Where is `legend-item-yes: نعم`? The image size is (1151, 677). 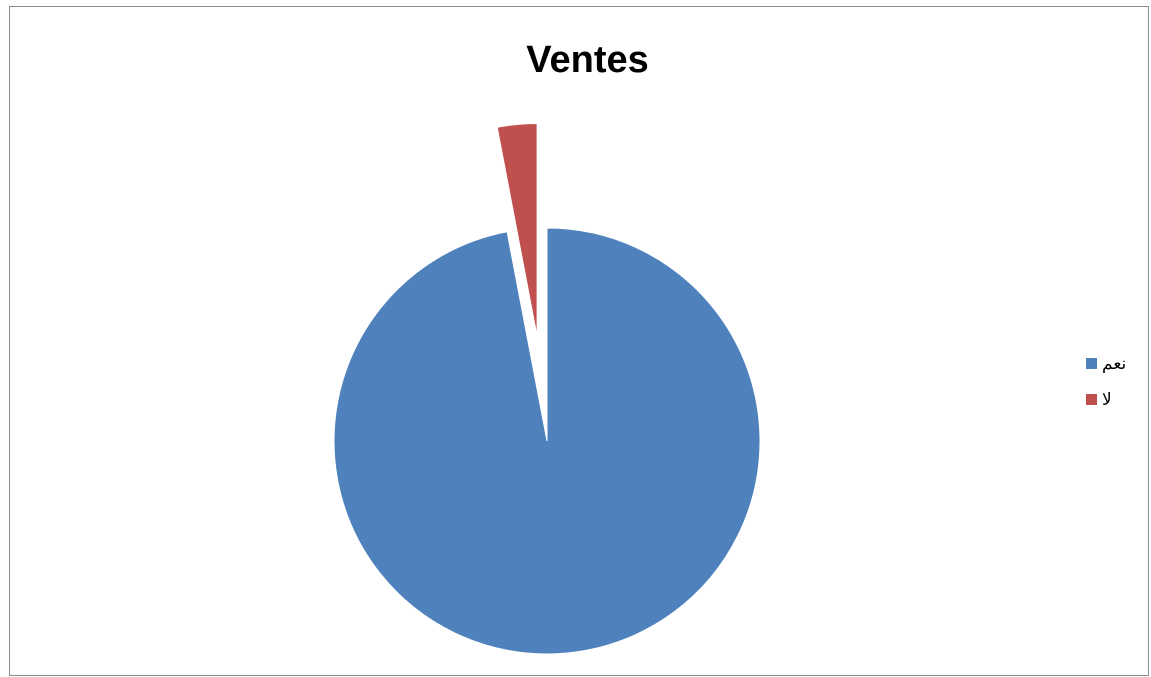 legend-item-yes: نعم is located at coordinates (1110, 365).